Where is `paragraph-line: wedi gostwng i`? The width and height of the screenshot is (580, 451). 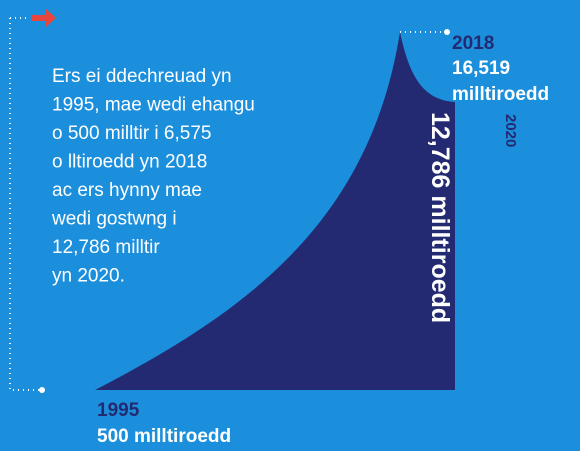
paragraph-line: wedi gostwng i is located at coordinates (114, 219).